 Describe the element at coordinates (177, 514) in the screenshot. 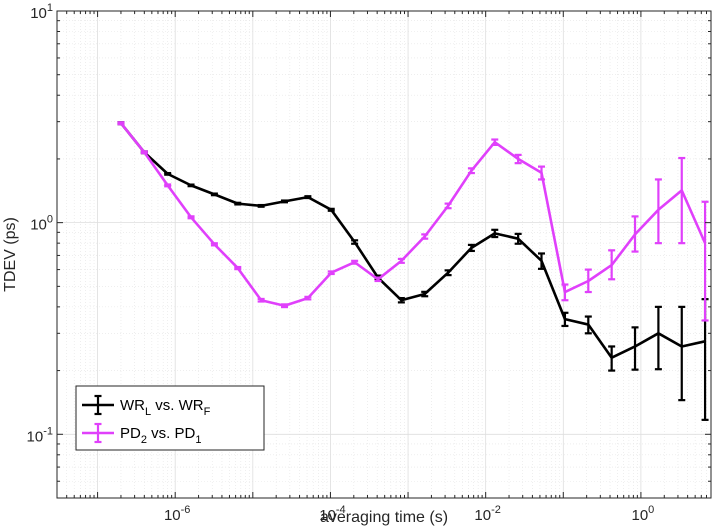

I see `x-tick-label: 10⁻⁶` at that location.